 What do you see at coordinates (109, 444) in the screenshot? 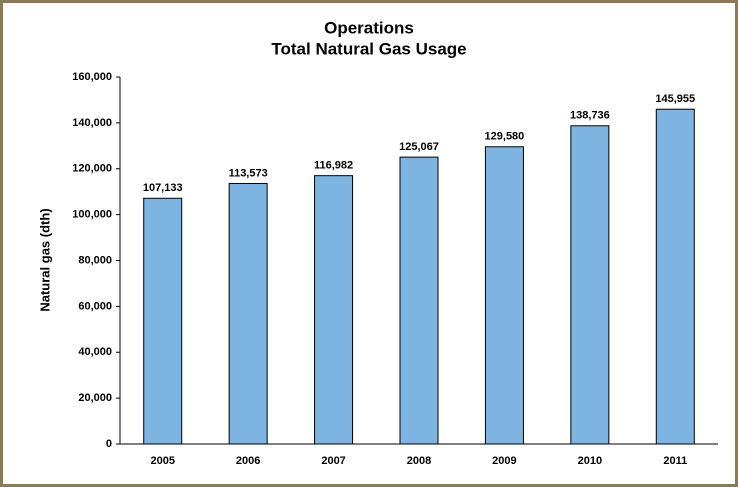
I see `y-tick-label: 0` at bounding box center [109, 444].